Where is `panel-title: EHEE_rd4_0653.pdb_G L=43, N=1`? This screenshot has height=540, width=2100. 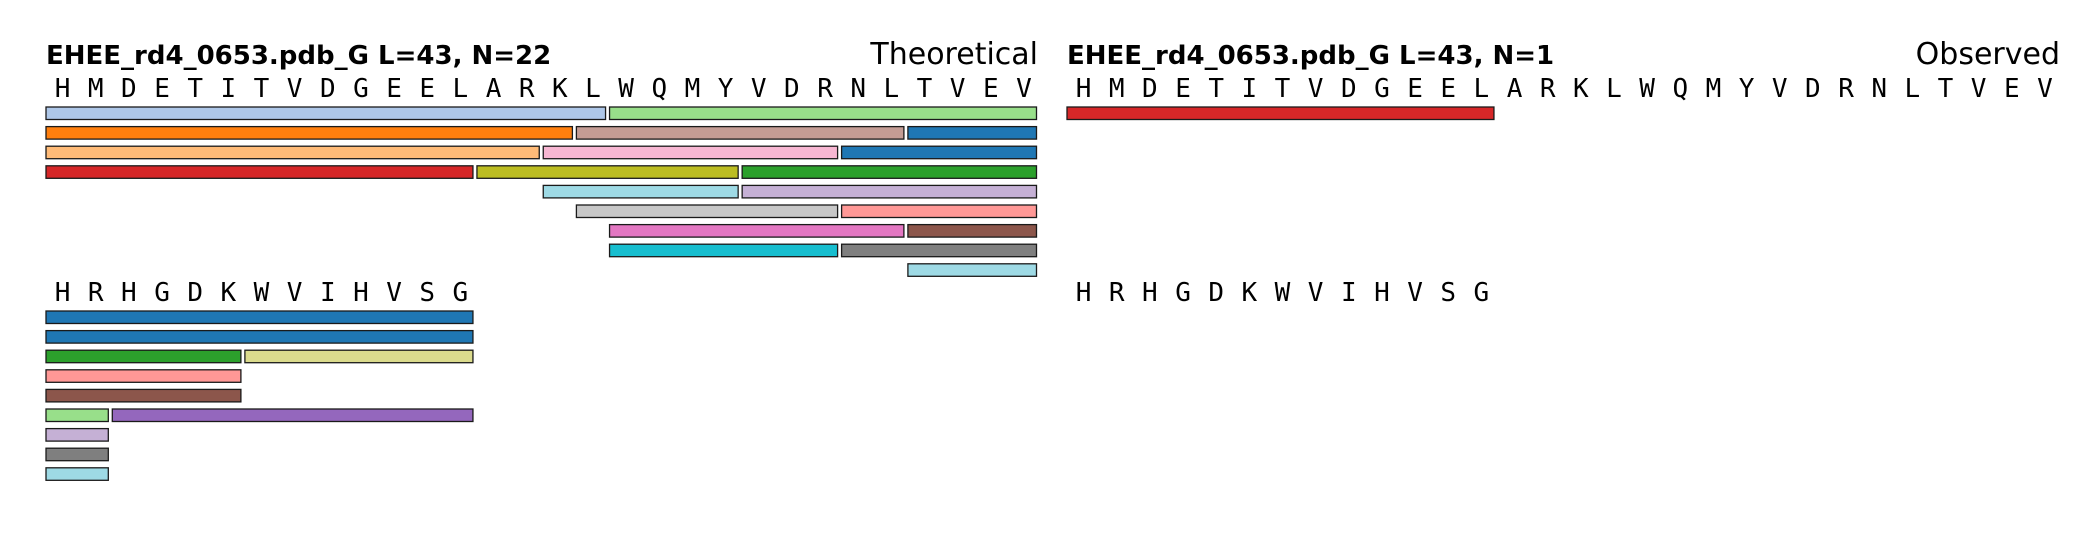
panel-title: EHEE_rd4_0653.pdb_G L=43, N=1 is located at coordinates (1310, 56).